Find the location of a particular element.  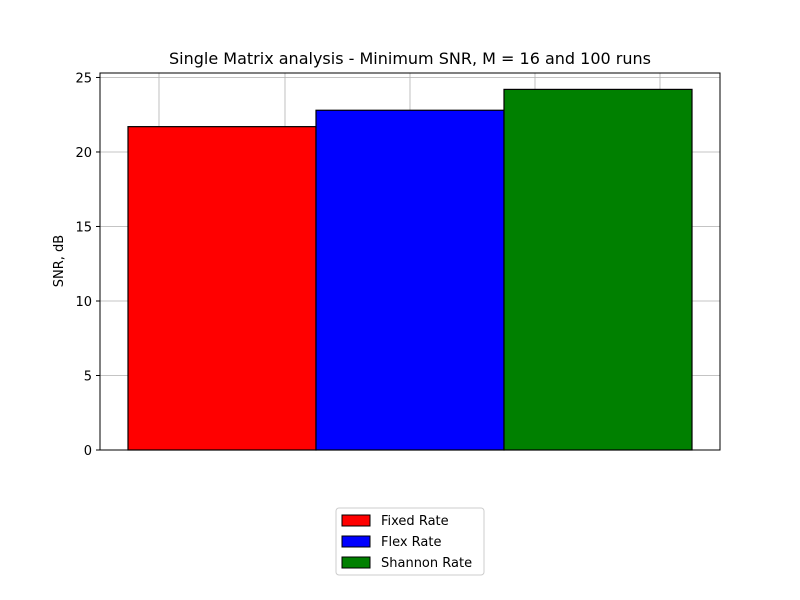

legend-label: Shannon Rate is located at coordinates (426, 563).